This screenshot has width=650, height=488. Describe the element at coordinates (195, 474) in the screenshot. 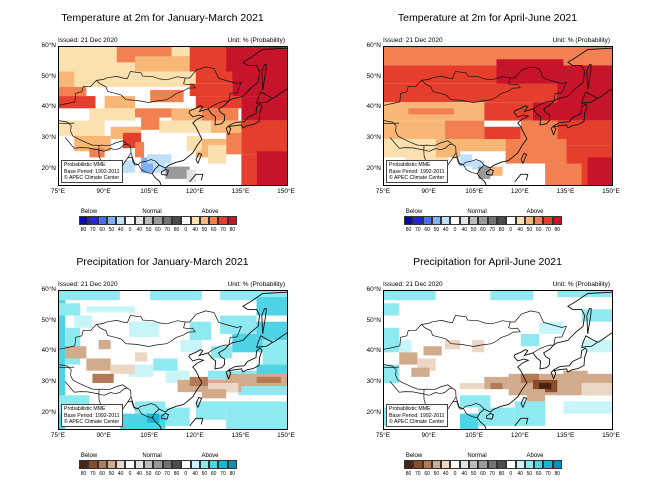

I see `legend-number: 40` at that location.